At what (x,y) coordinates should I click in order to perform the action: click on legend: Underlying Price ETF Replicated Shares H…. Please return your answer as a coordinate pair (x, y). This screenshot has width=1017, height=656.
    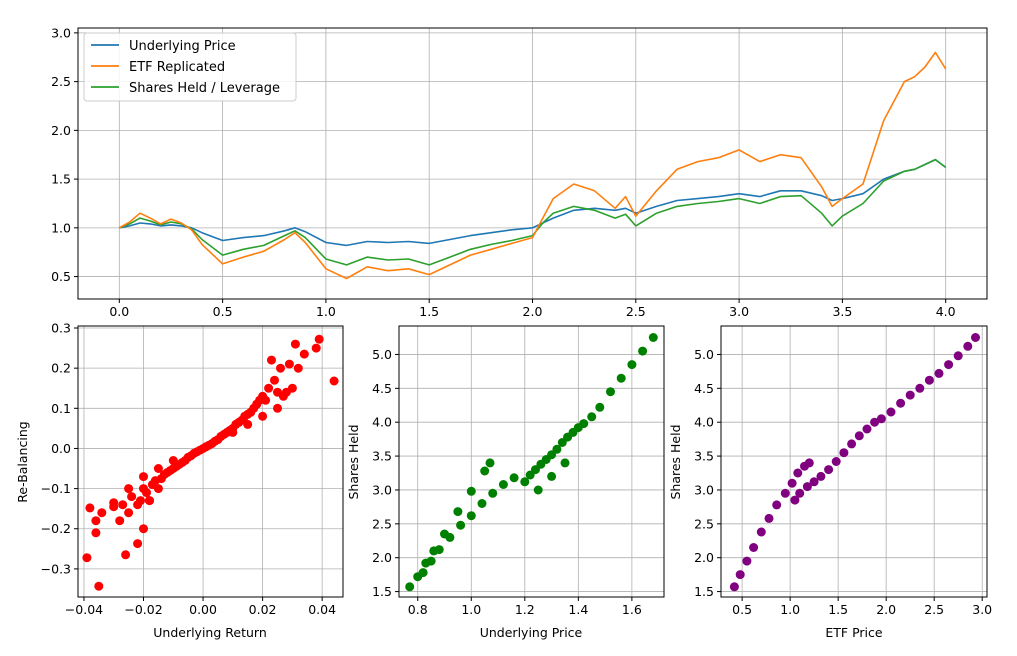
    Looking at the image, I should click on (190, 67).